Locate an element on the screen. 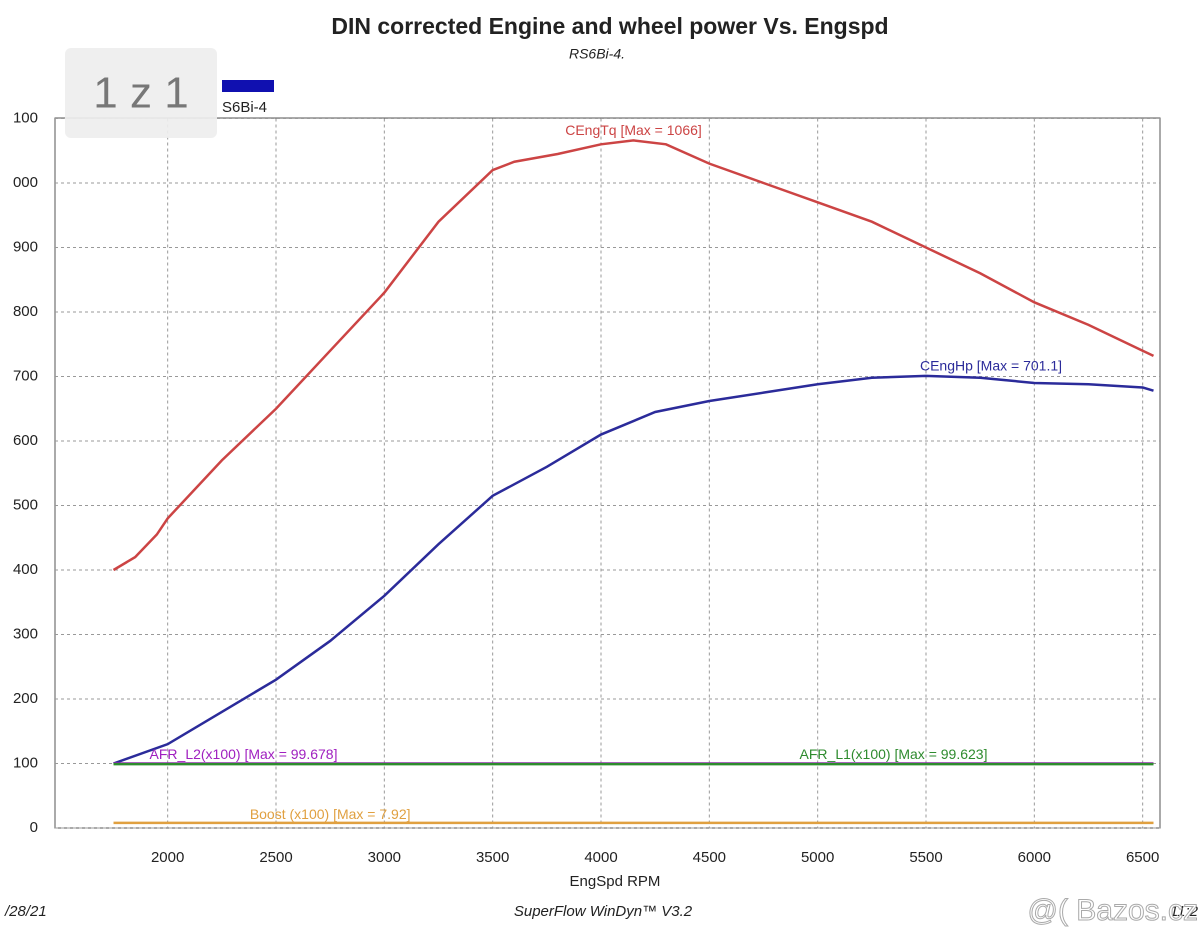  x-axis-label: EngSpd RPM is located at coordinates (615, 881).